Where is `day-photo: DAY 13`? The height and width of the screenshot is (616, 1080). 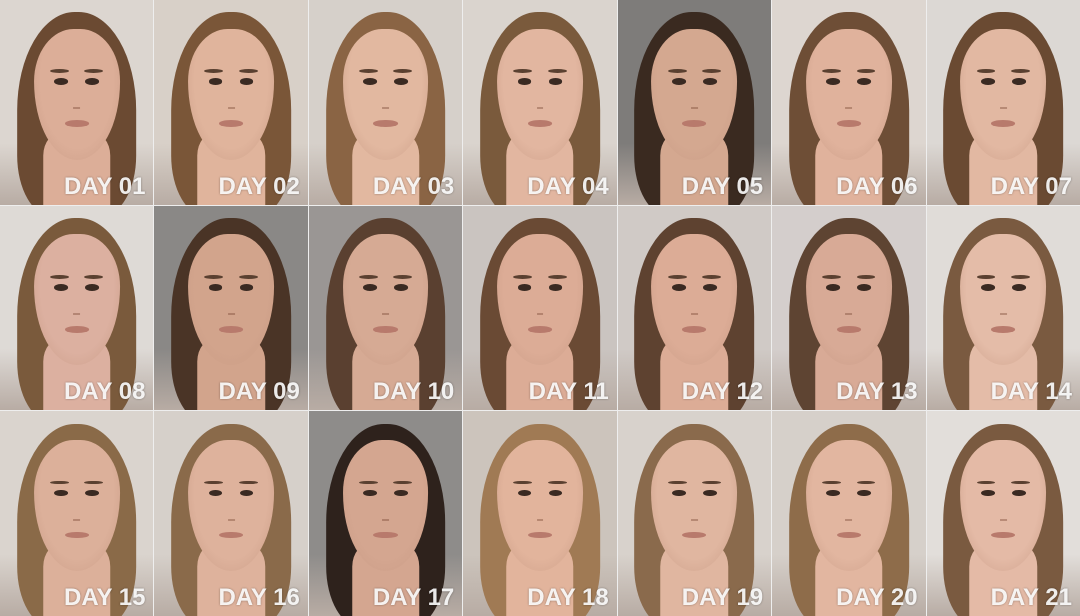 day-photo: DAY 13 is located at coordinates (849, 308).